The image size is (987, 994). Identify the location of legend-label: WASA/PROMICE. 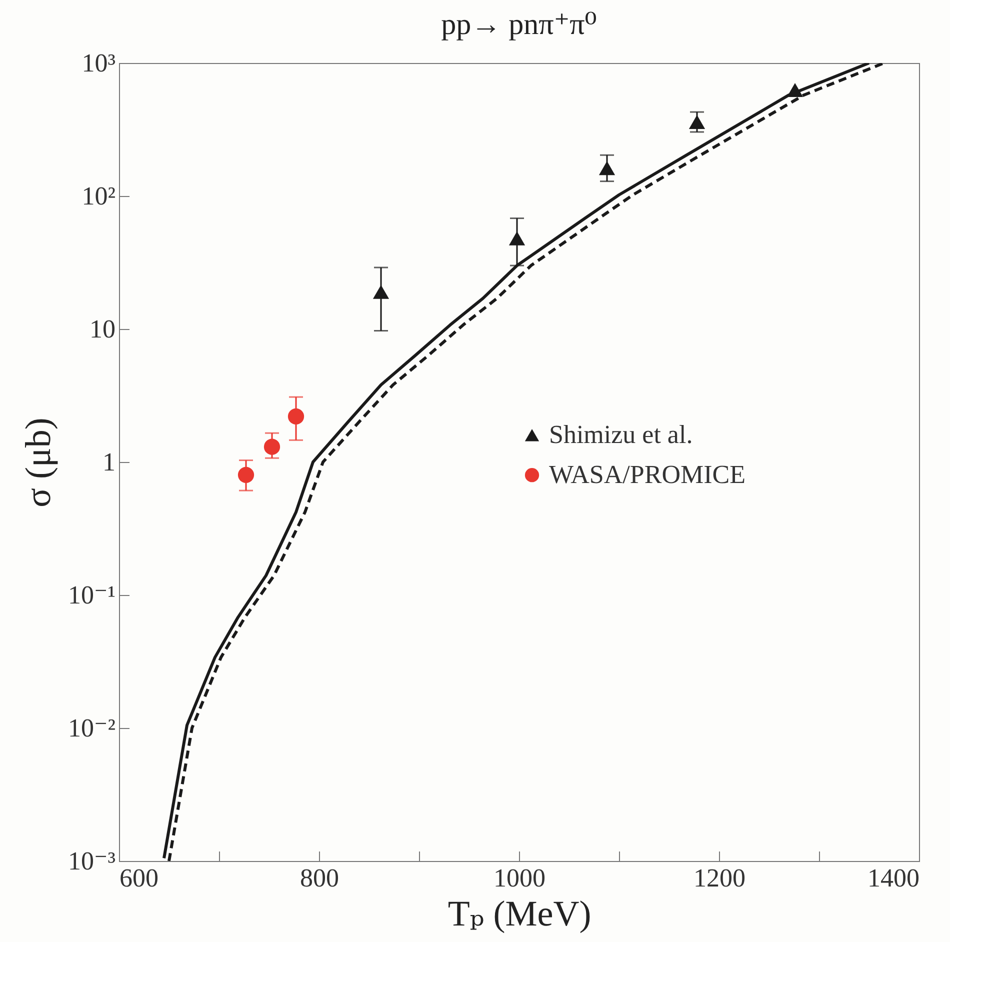
(647, 475).